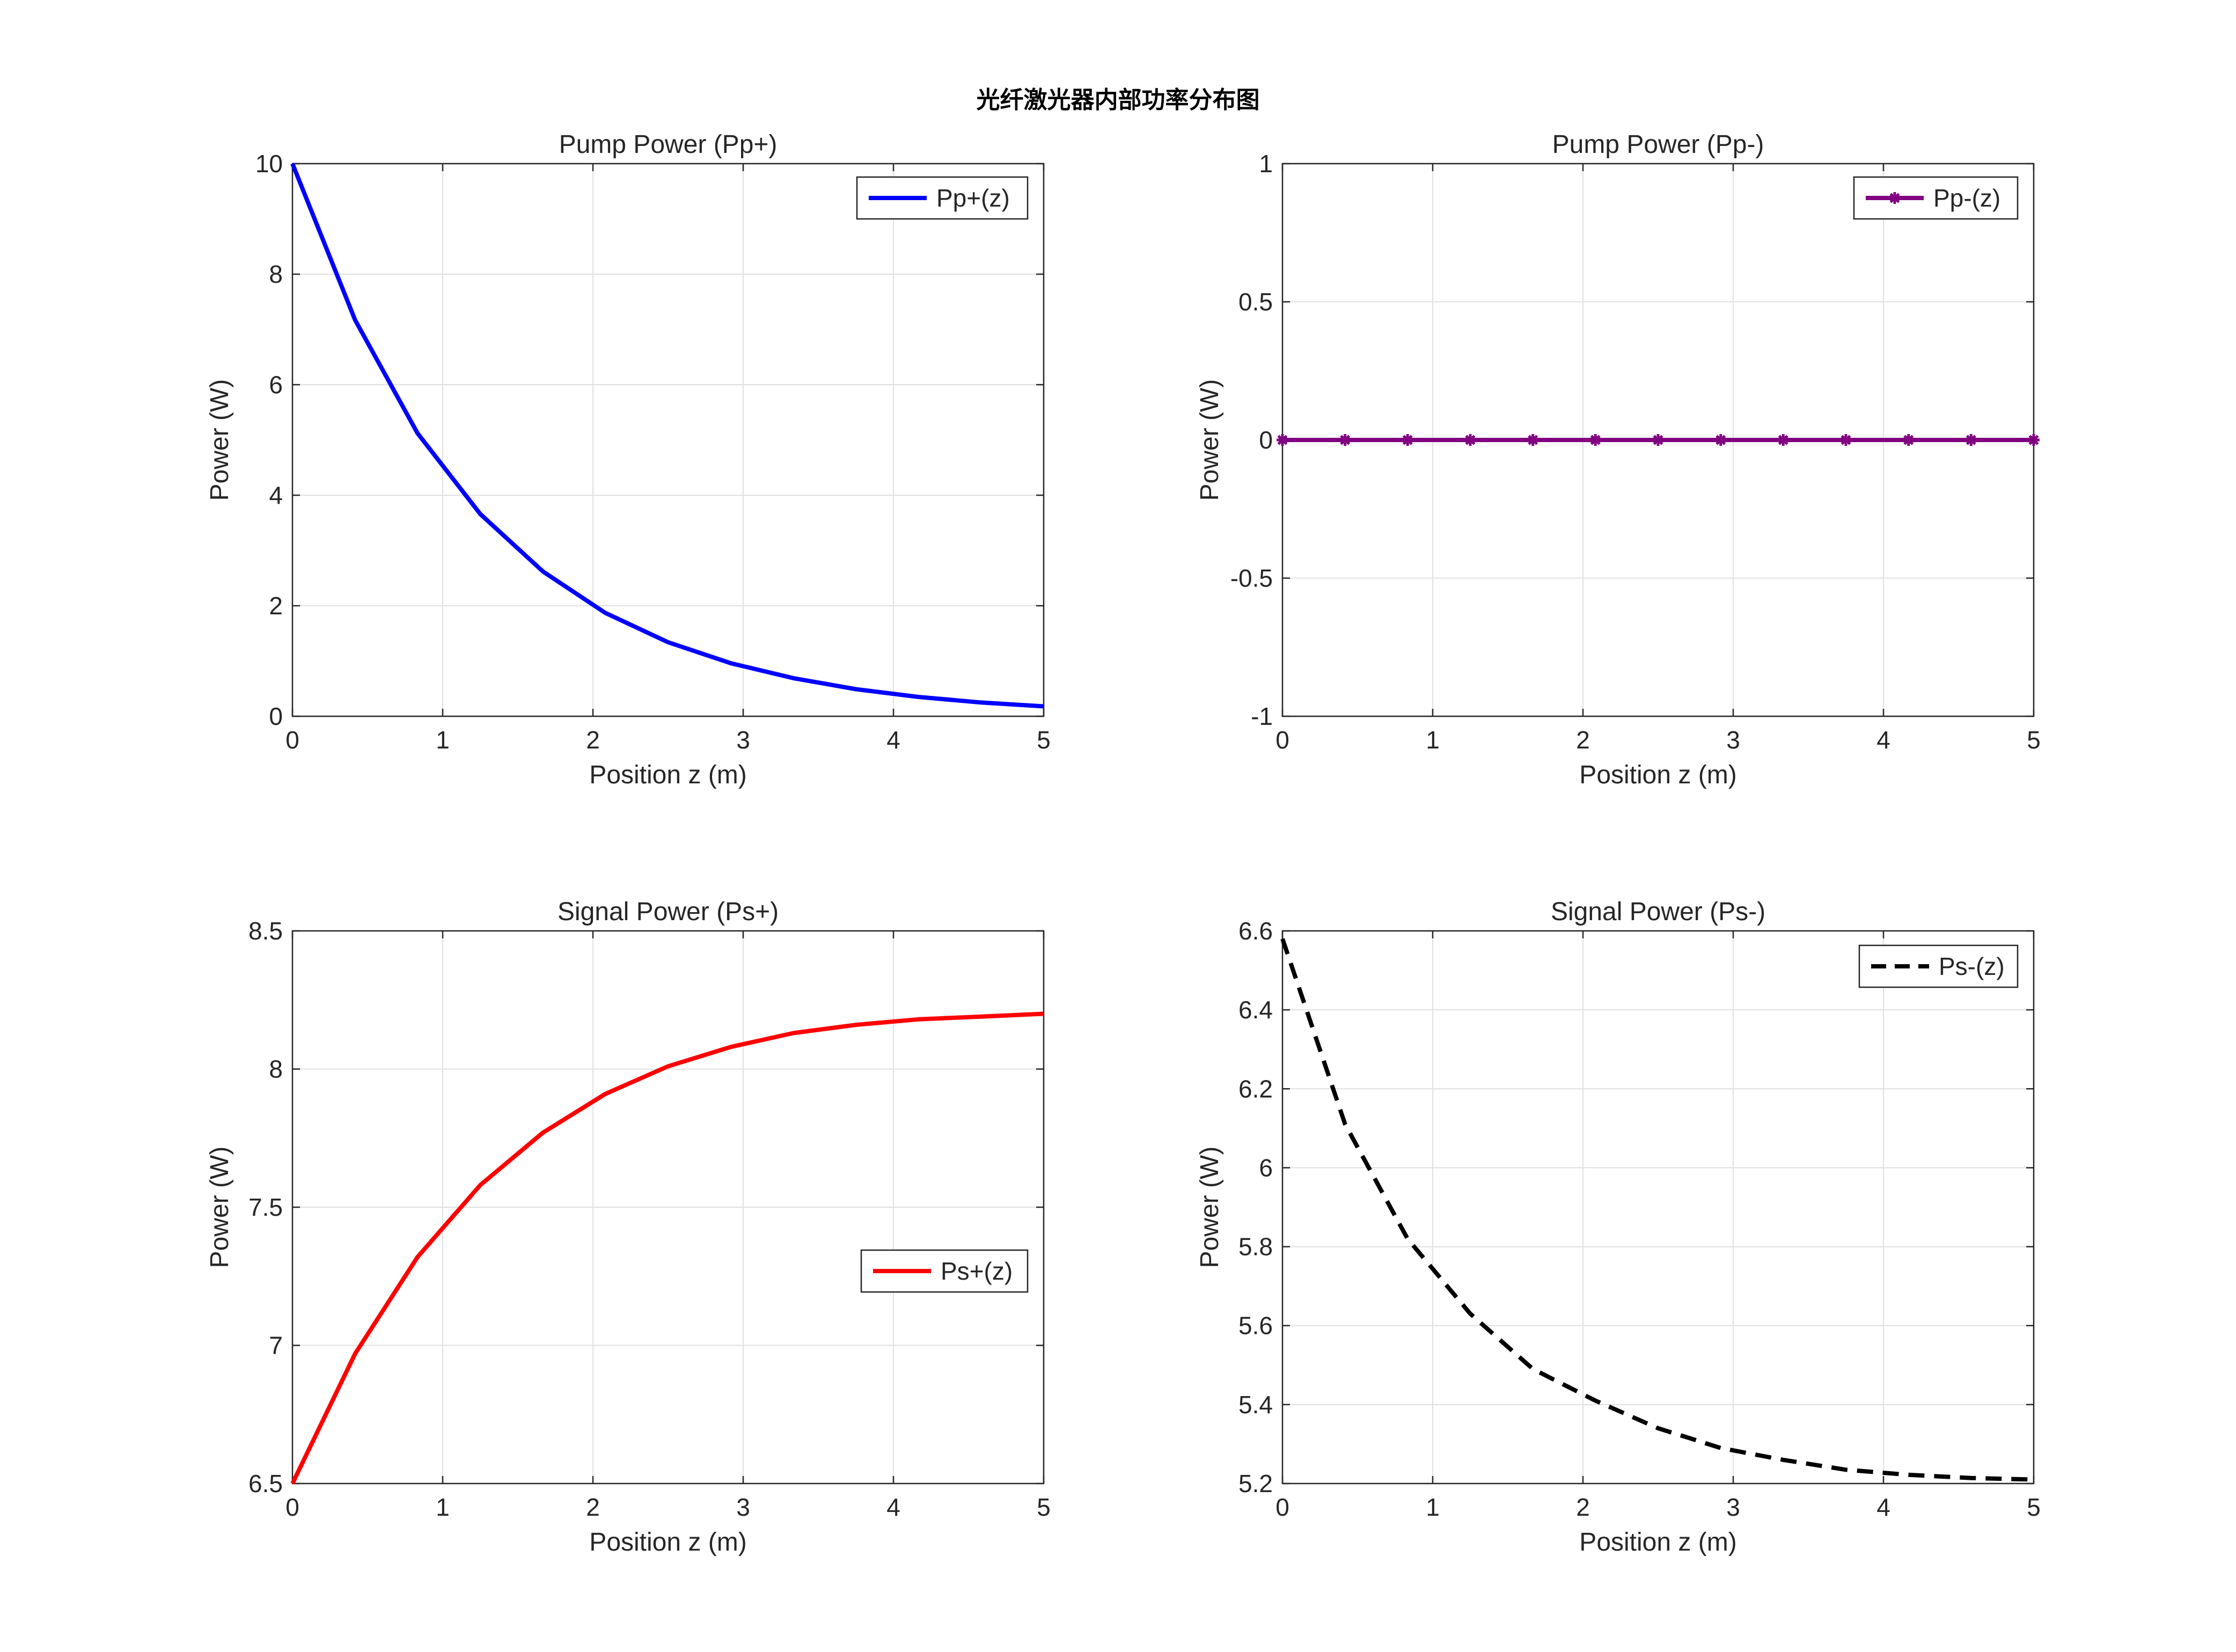  I want to click on y-tick-label: 7.5, so click(265, 1207).